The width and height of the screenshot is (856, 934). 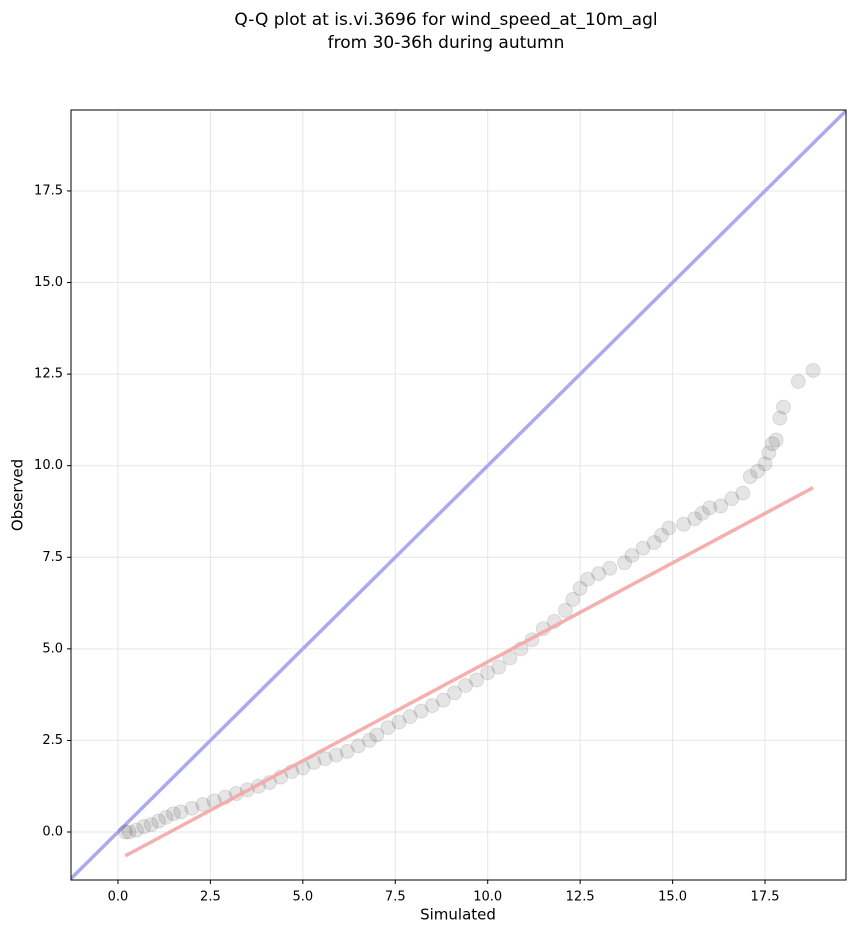 What do you see at coordinates (458, 915) in the screenshot?
I see `x-axis-label: Simulated` at bounding box center [458, 915].